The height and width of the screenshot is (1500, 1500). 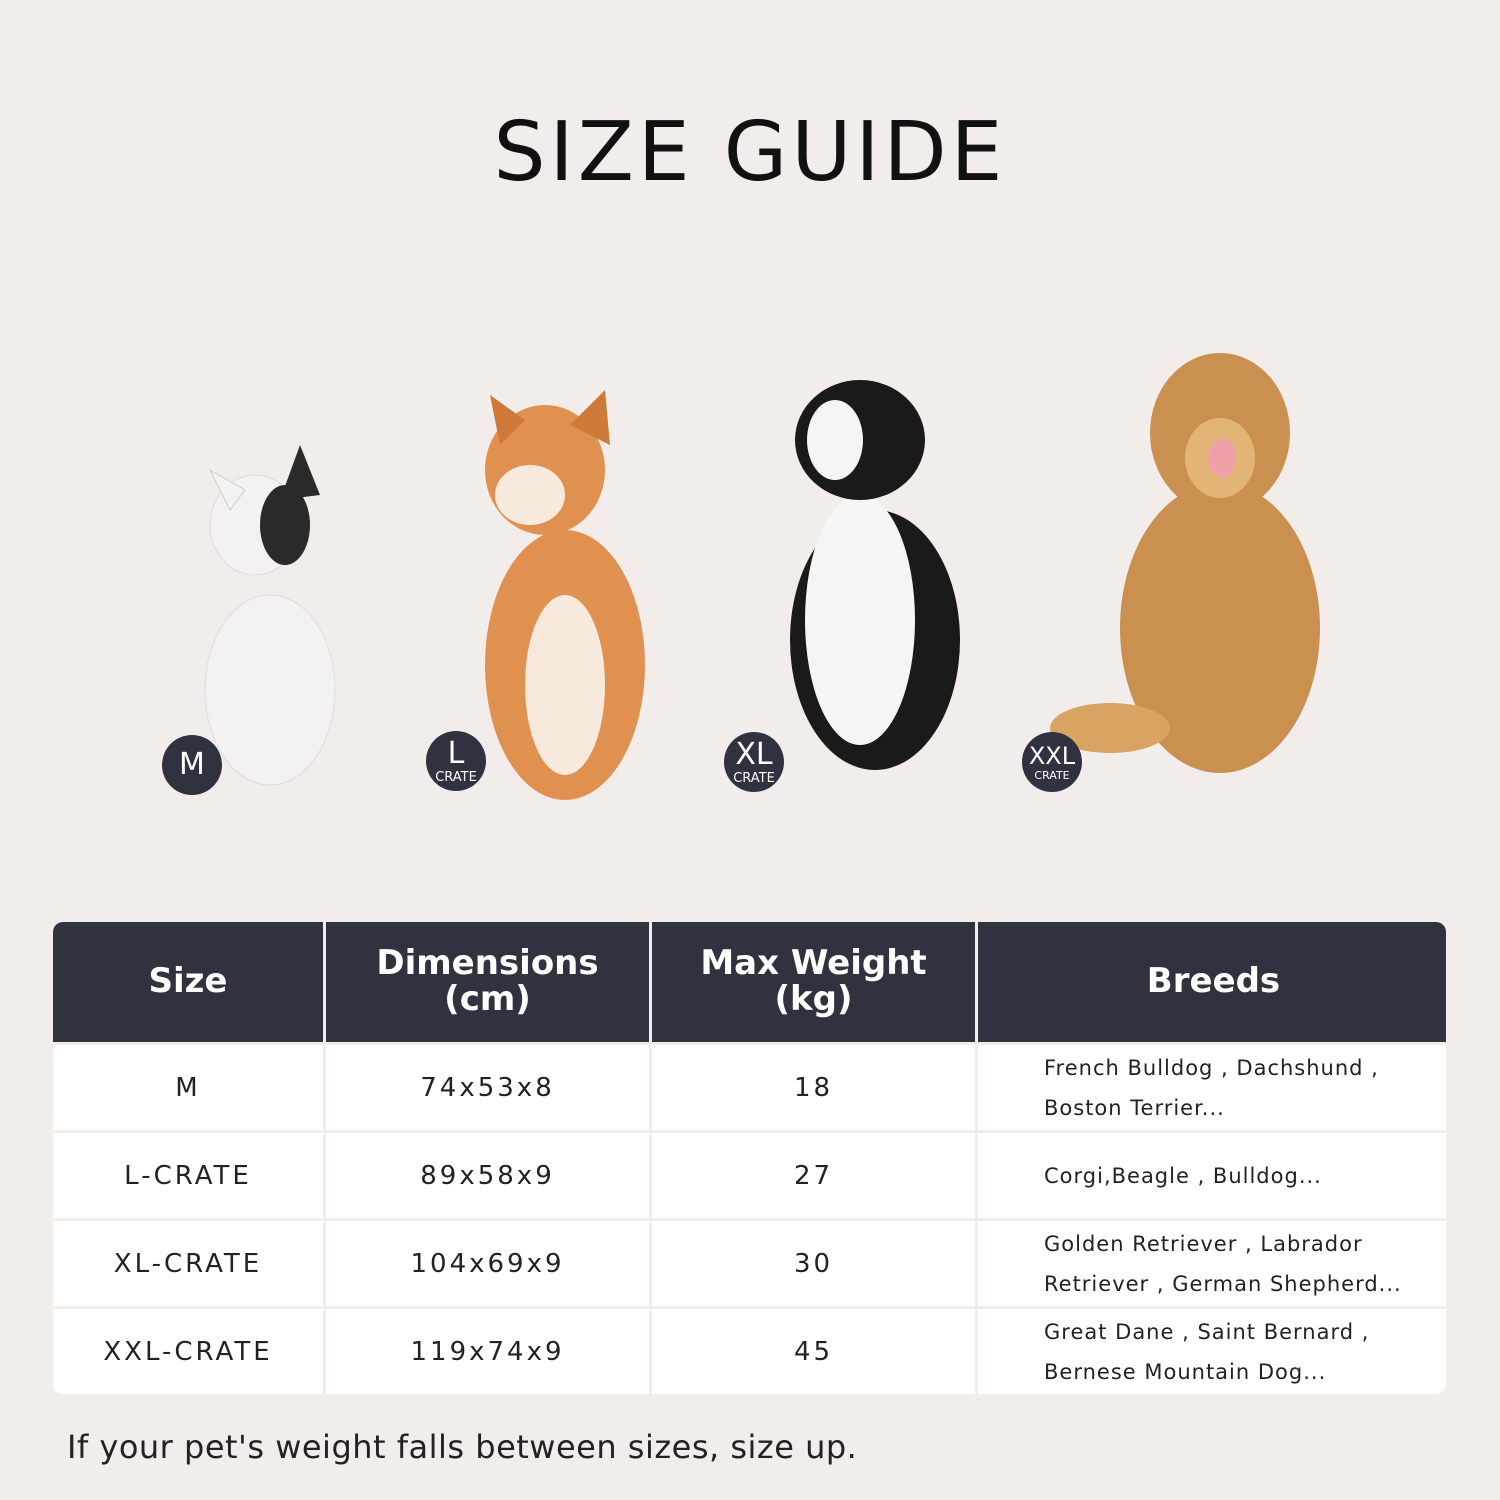 I want to click on shiba-inu-image, so click(x=565, y=595).